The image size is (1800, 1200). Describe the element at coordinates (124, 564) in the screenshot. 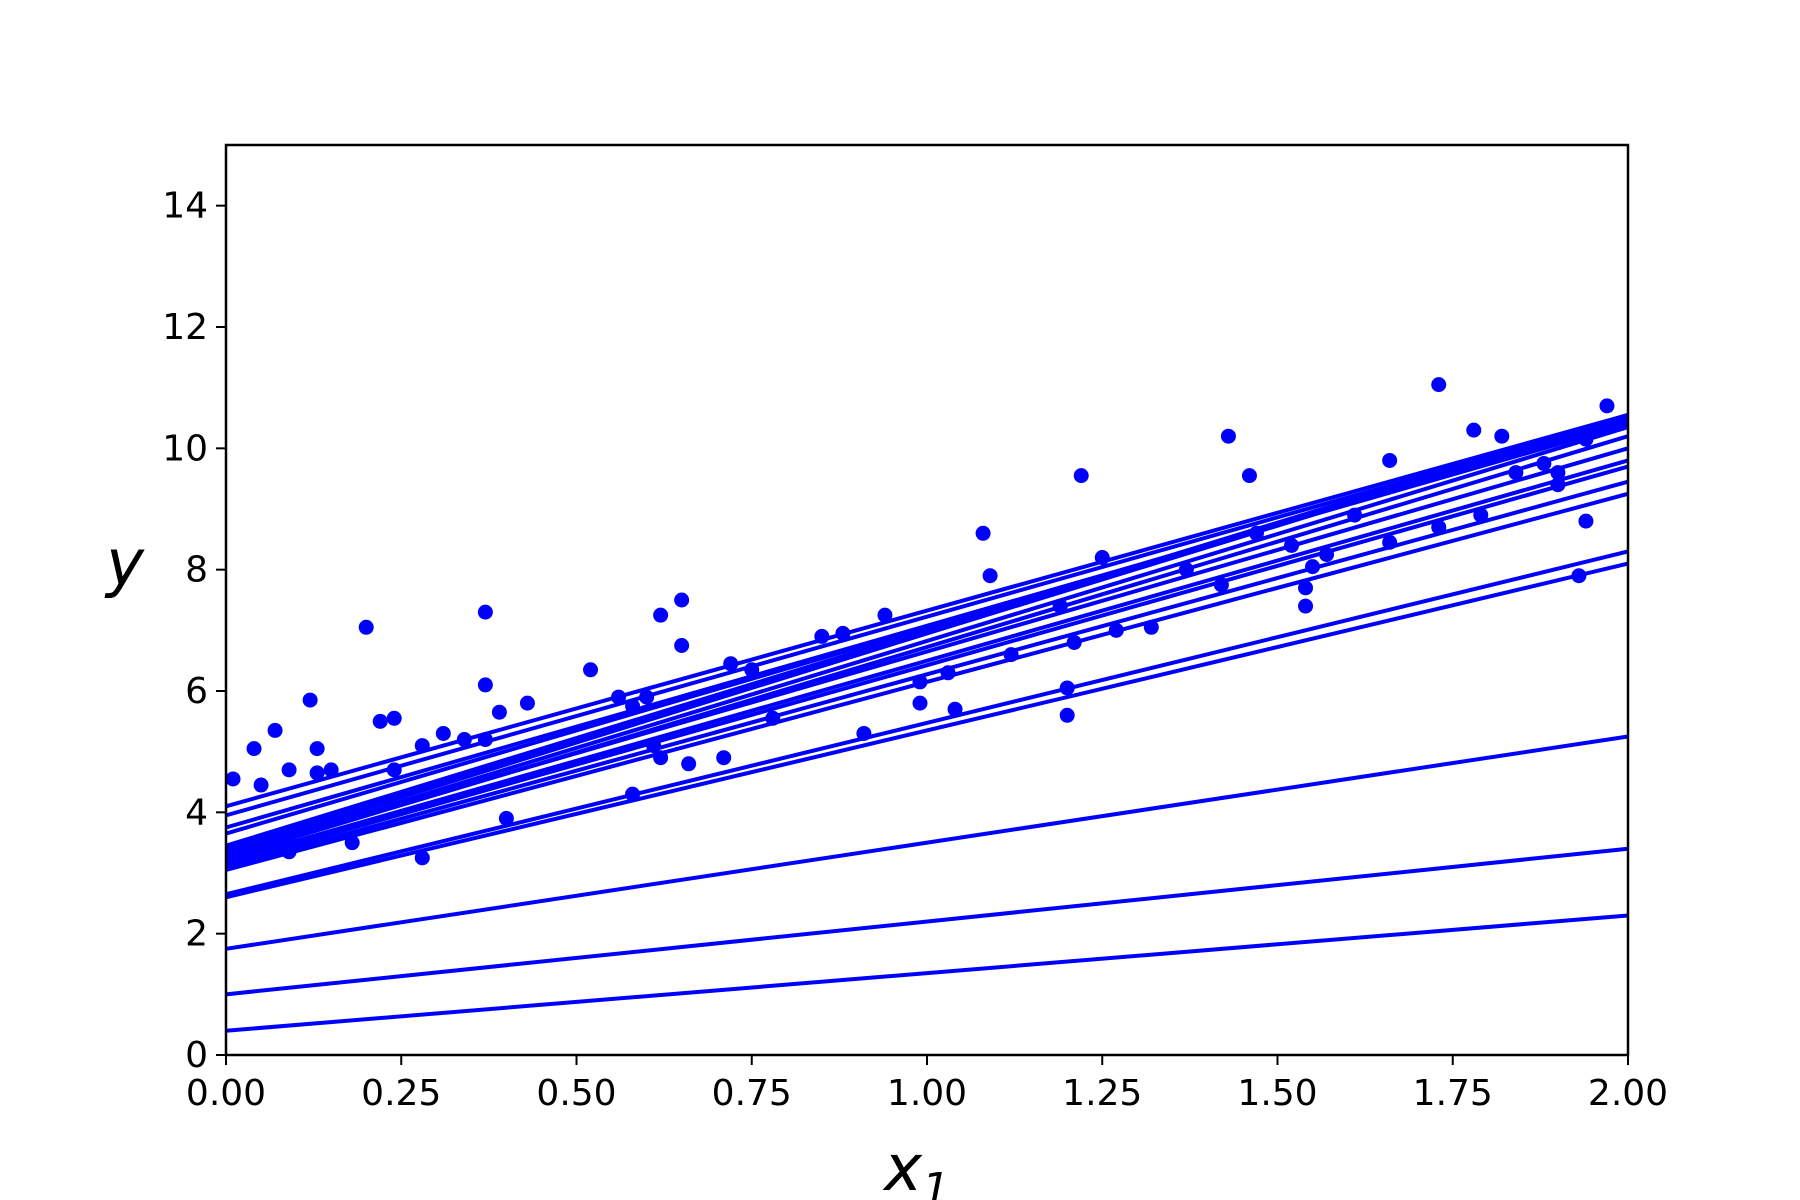

I see `y-axis-label: y` at that location.